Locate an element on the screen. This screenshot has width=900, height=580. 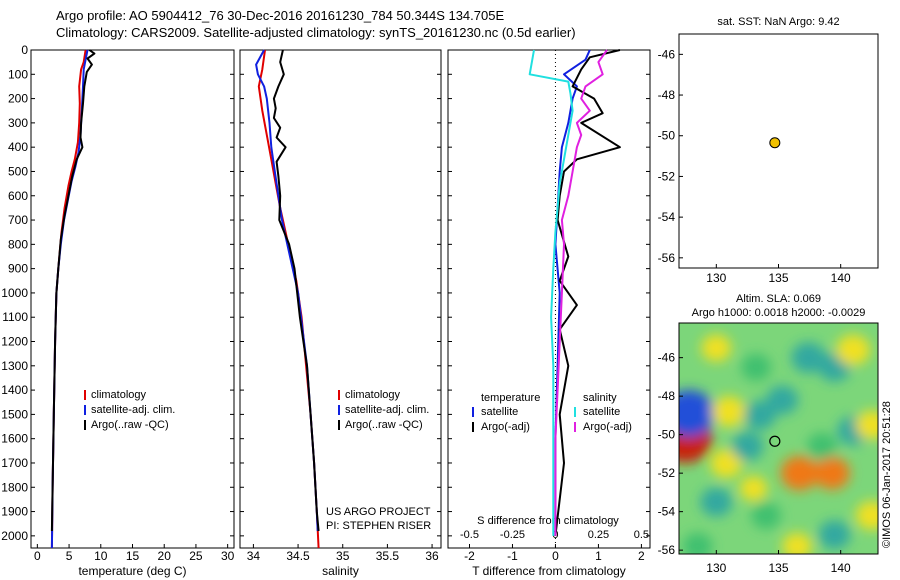
depth-tick-label: 300 is located at coordinates (18, 123).